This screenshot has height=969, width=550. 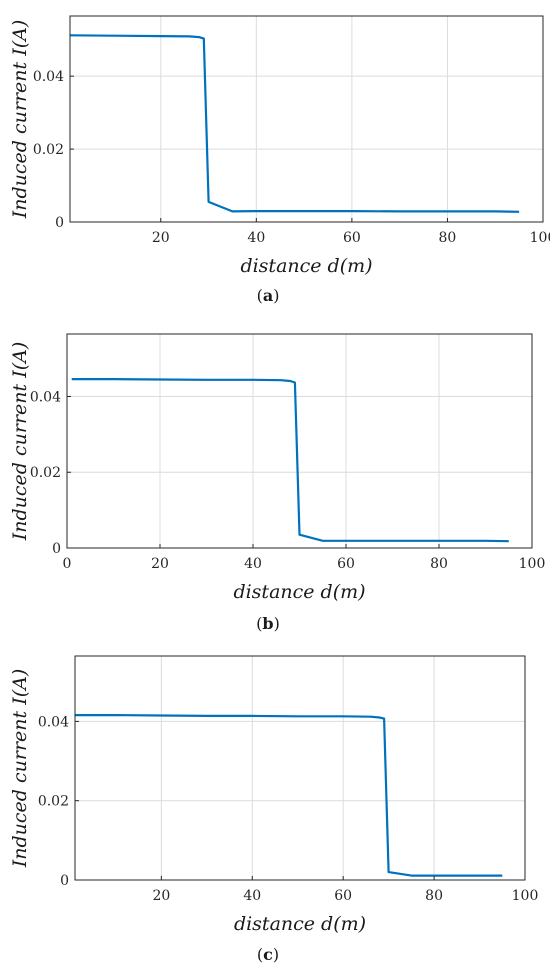 I want to click on panel-caption: (a), so click(x=268, y=295).